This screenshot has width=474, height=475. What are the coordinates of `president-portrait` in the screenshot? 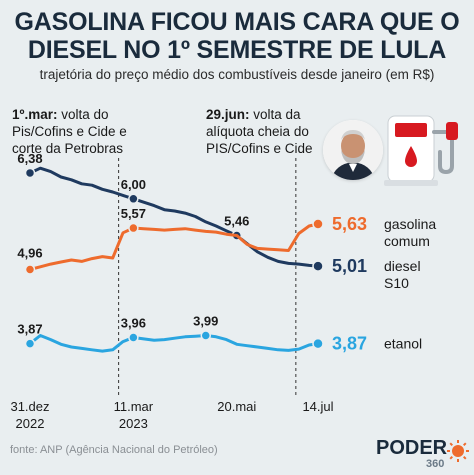 It's located at (353, 150).